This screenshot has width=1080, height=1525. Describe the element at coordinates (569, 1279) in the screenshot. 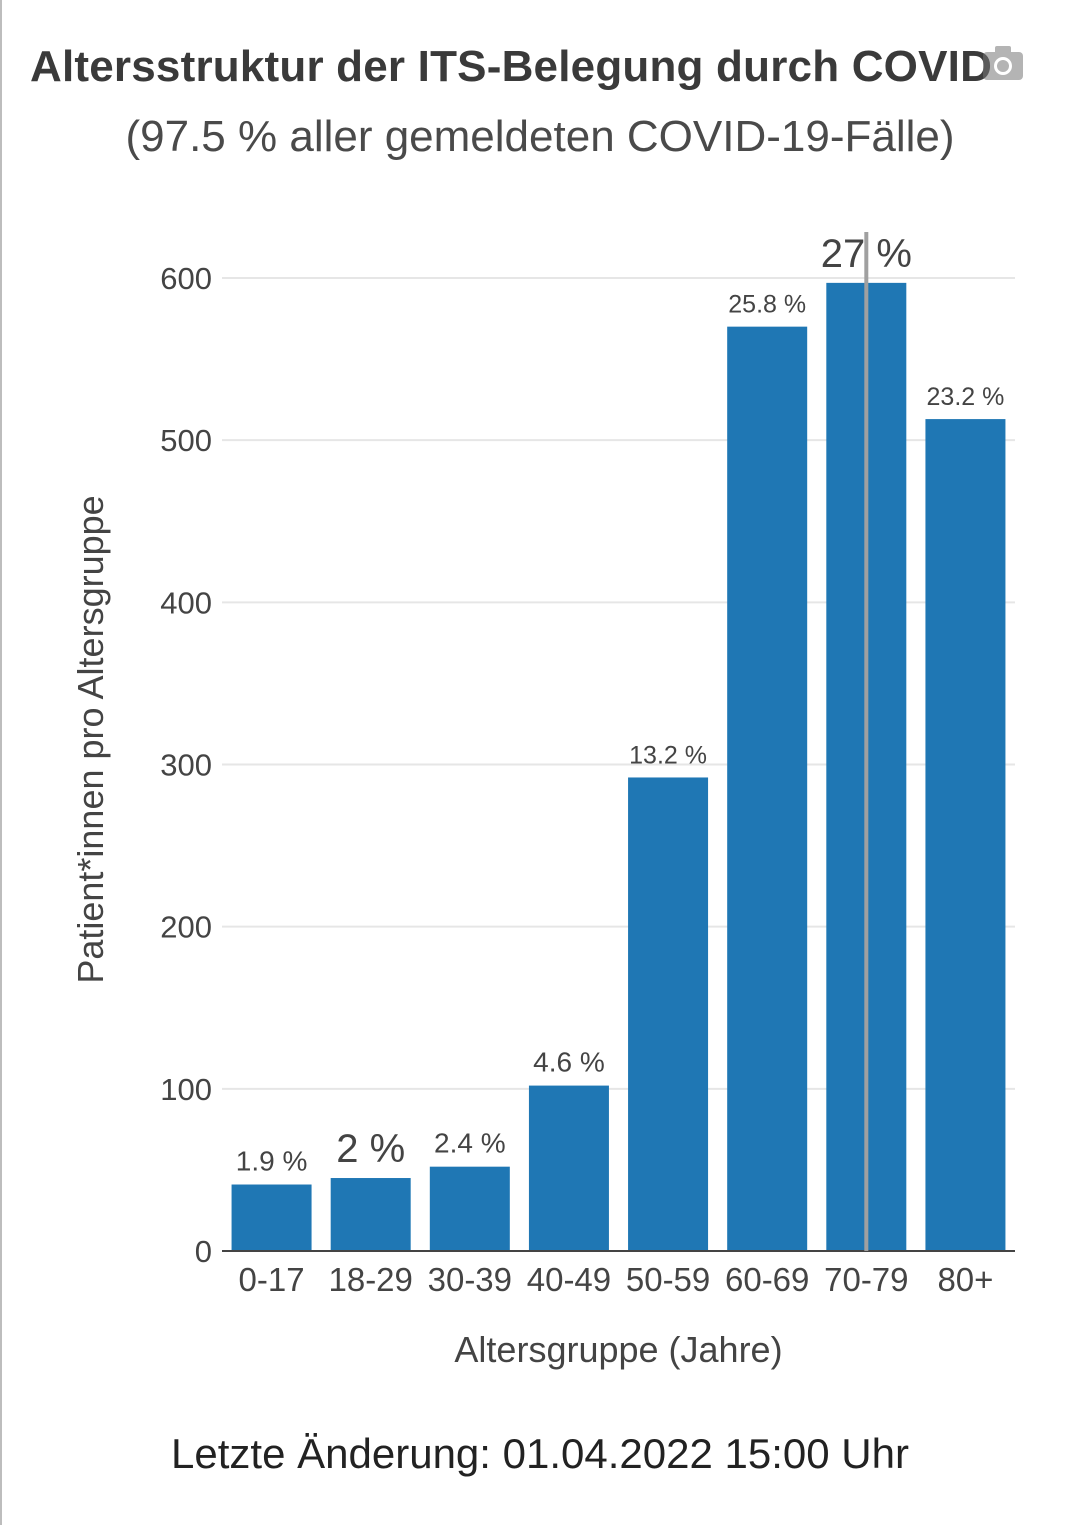

I see `x-tick-label: 40-49` at that location.